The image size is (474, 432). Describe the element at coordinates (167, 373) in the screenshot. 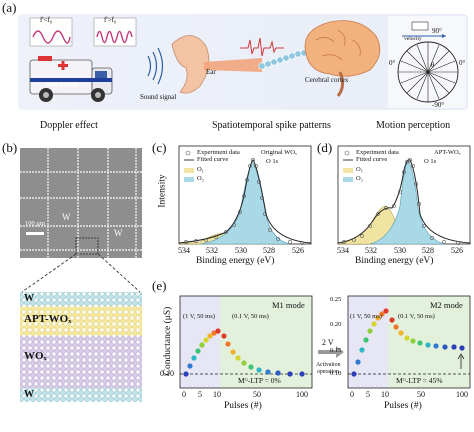

I see `left-ytick-0: 0.10` at that location.